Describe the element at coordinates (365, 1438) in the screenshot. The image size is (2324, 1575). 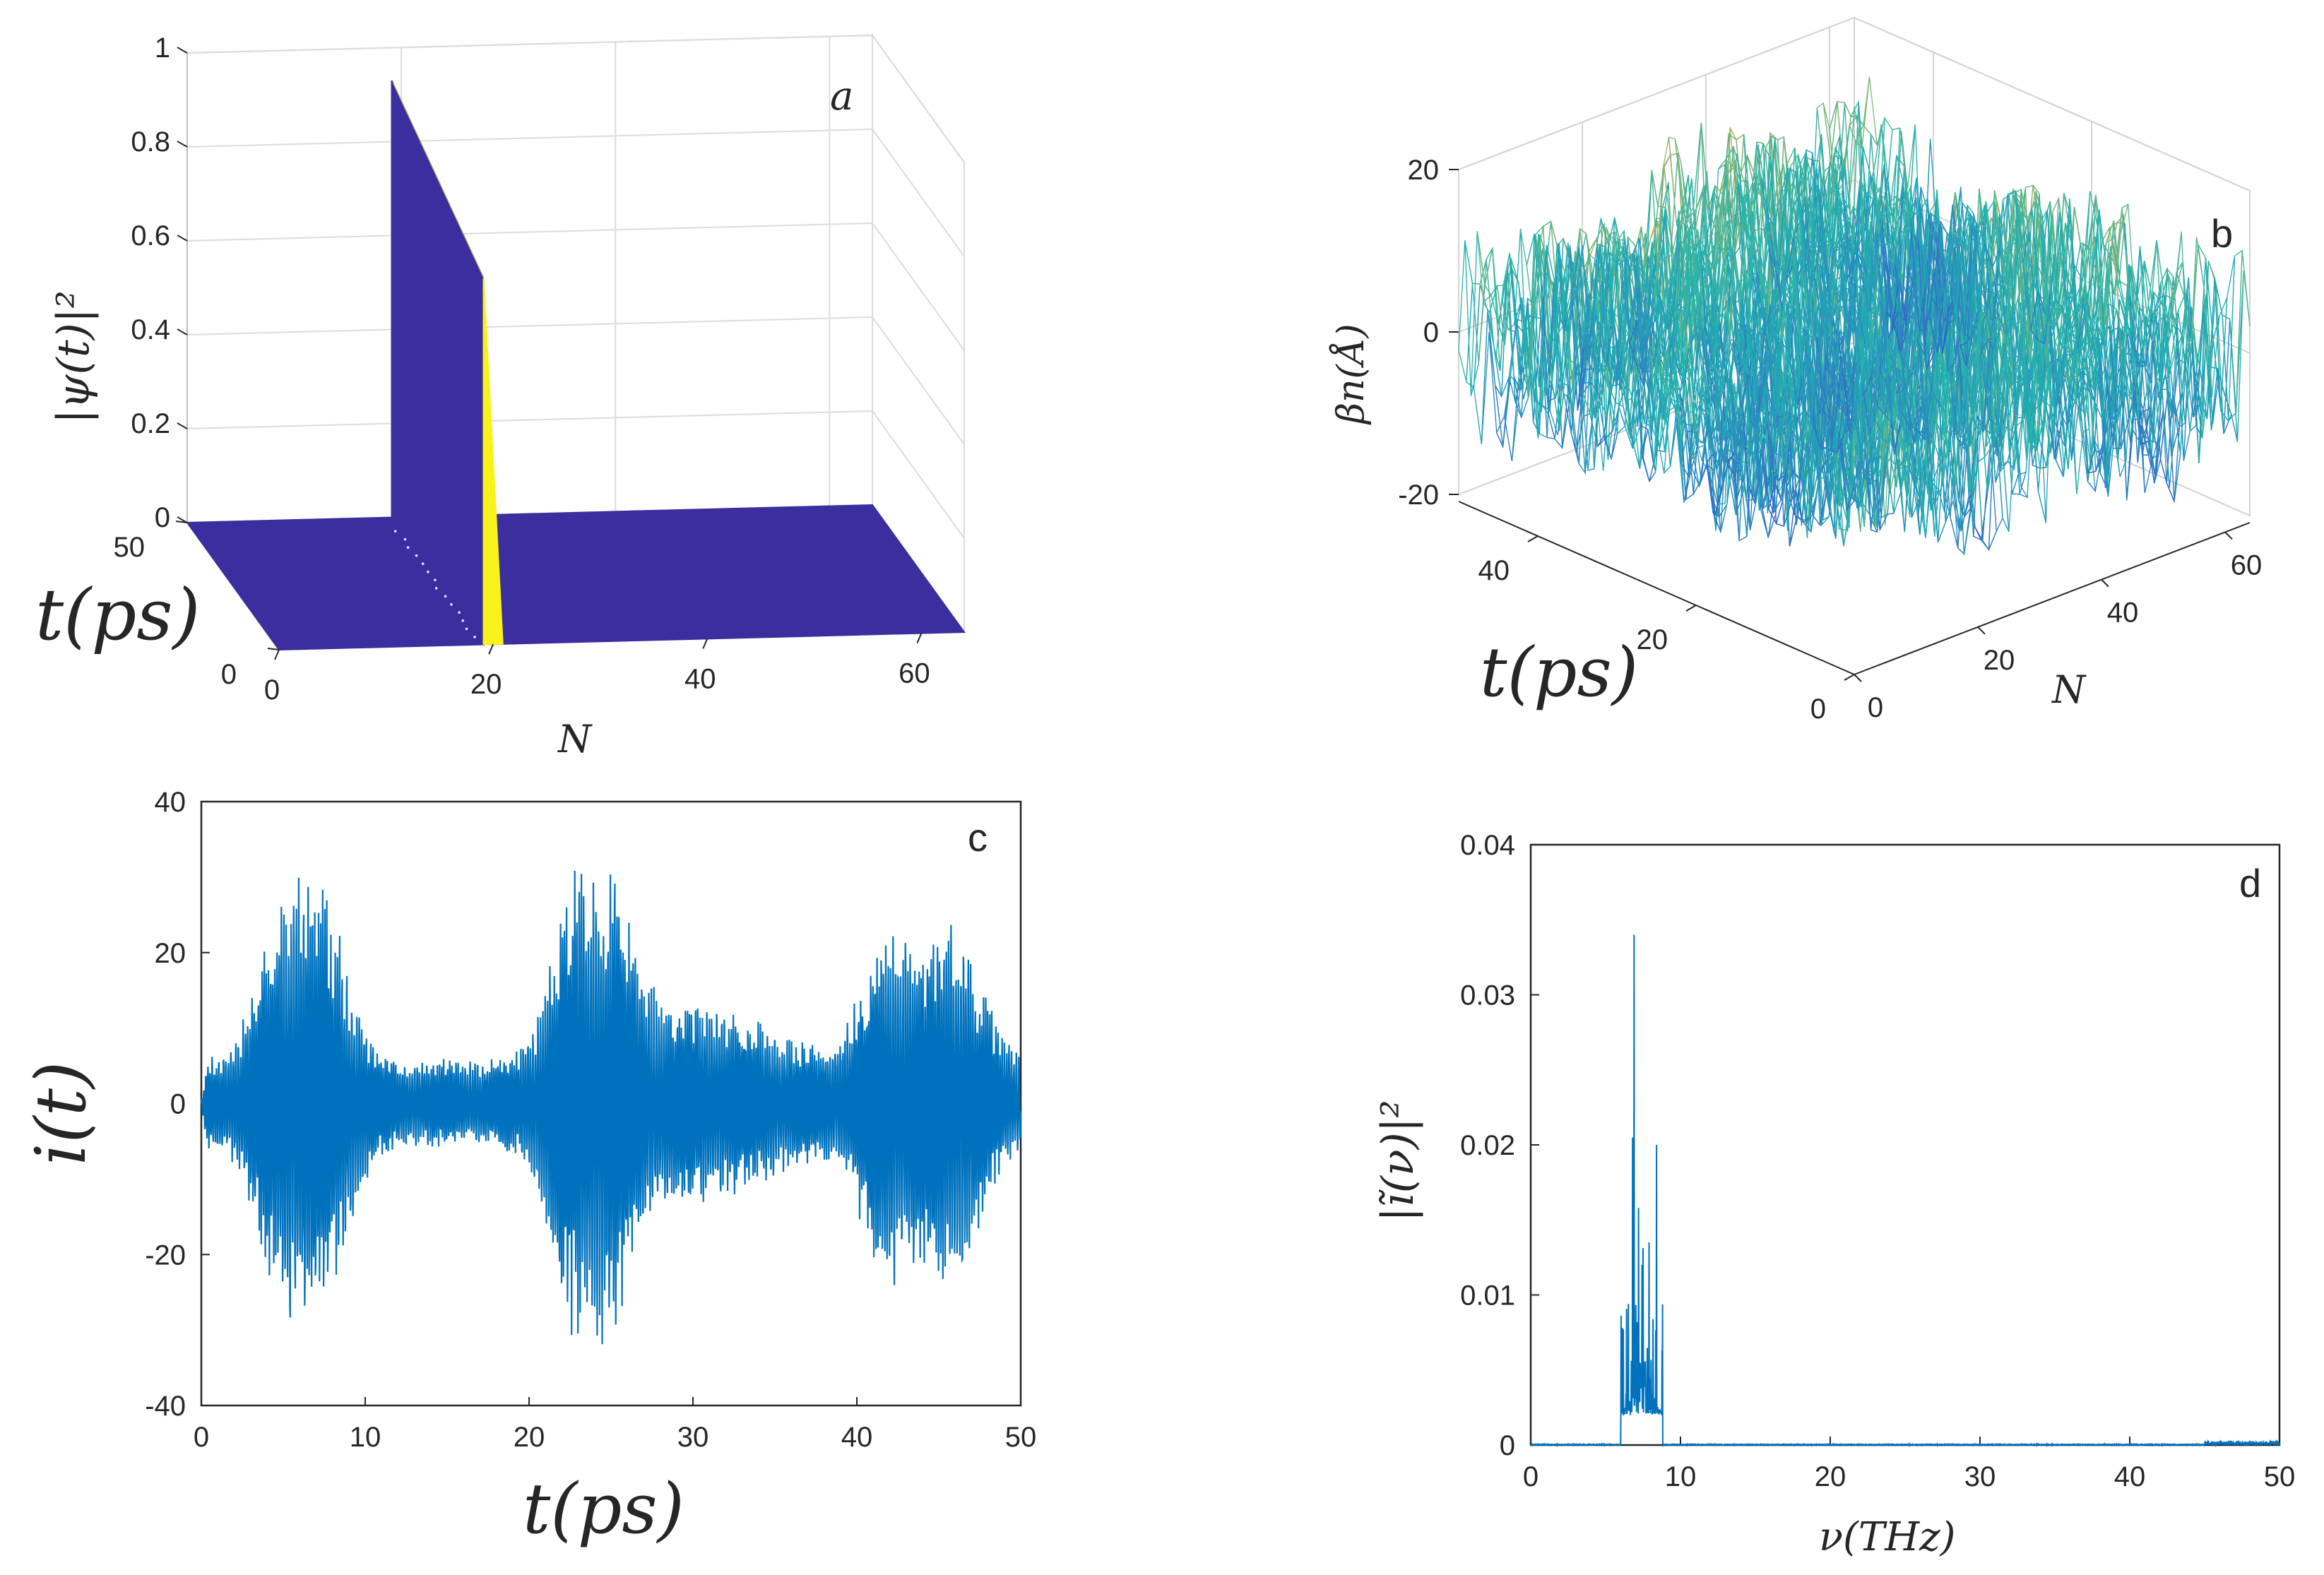
I see `panel-c-xtick-label: 10` at that location.